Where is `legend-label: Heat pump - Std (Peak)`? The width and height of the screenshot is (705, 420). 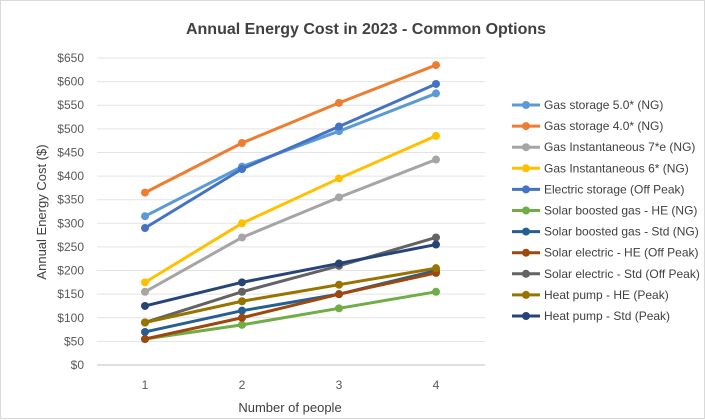
legend-label: Heat pump - Std (Peak) is located at coordinates (607, 316).